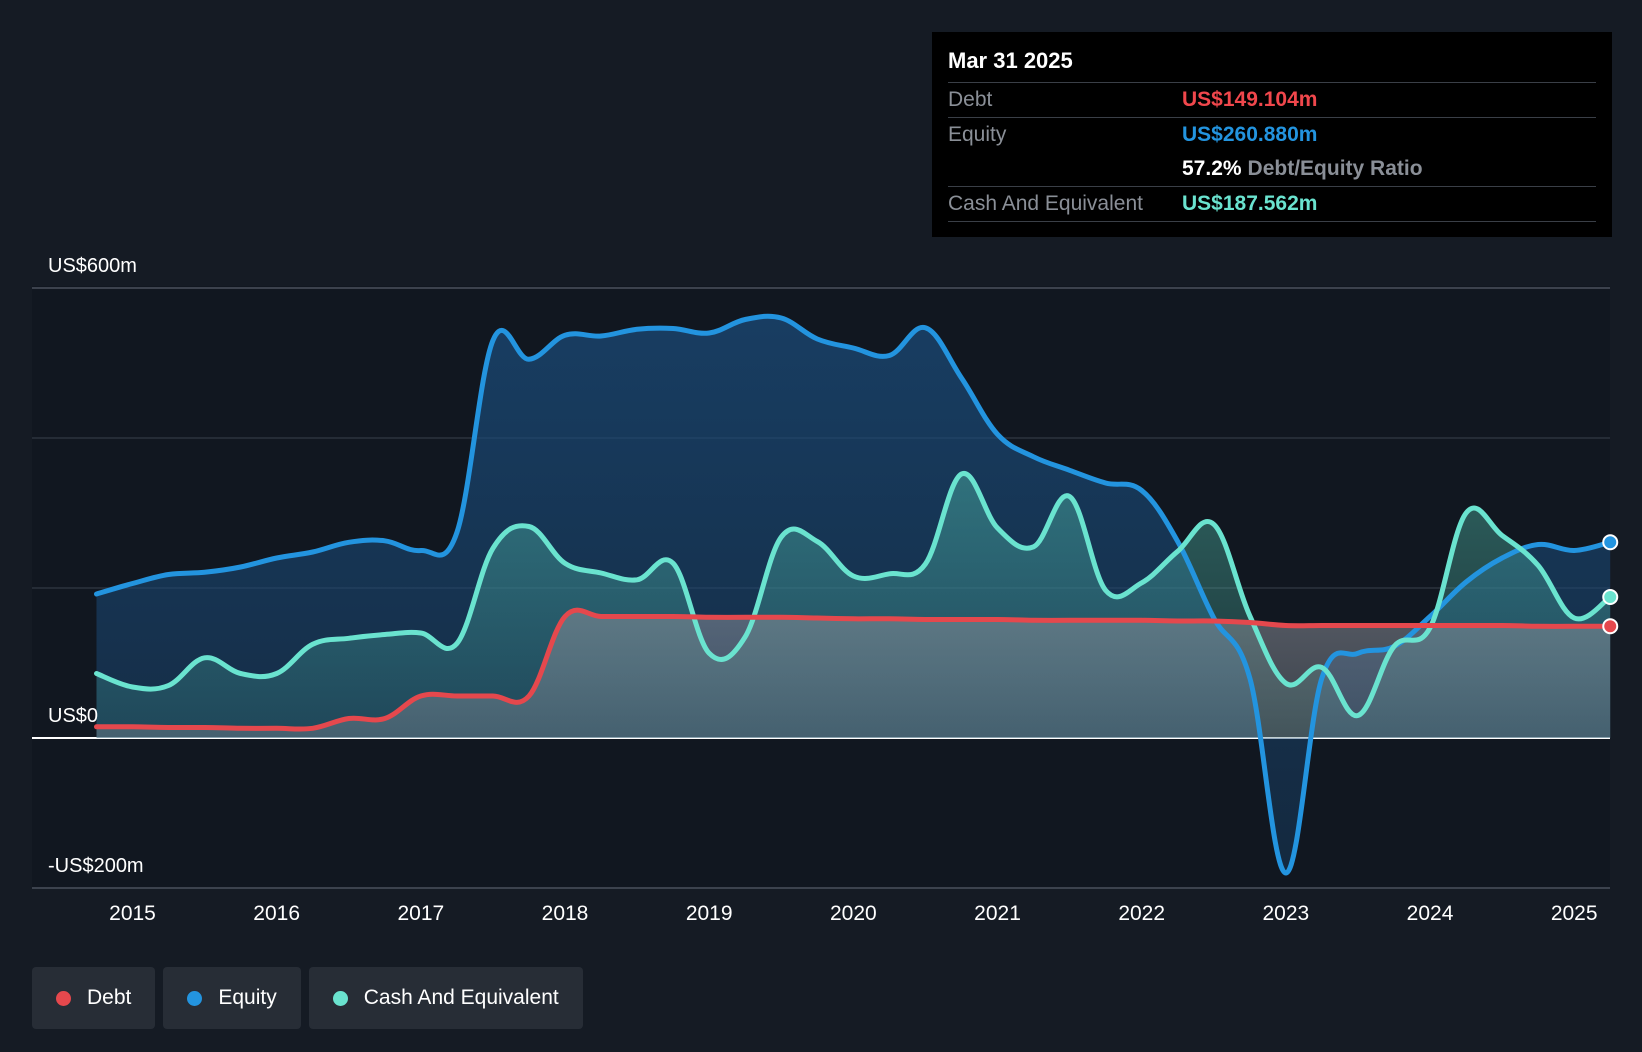  What do you see at coordinates (1430, 913) in the screenshot?
I see `x-tick-label: 2024` at bounding box center [1430, 913].